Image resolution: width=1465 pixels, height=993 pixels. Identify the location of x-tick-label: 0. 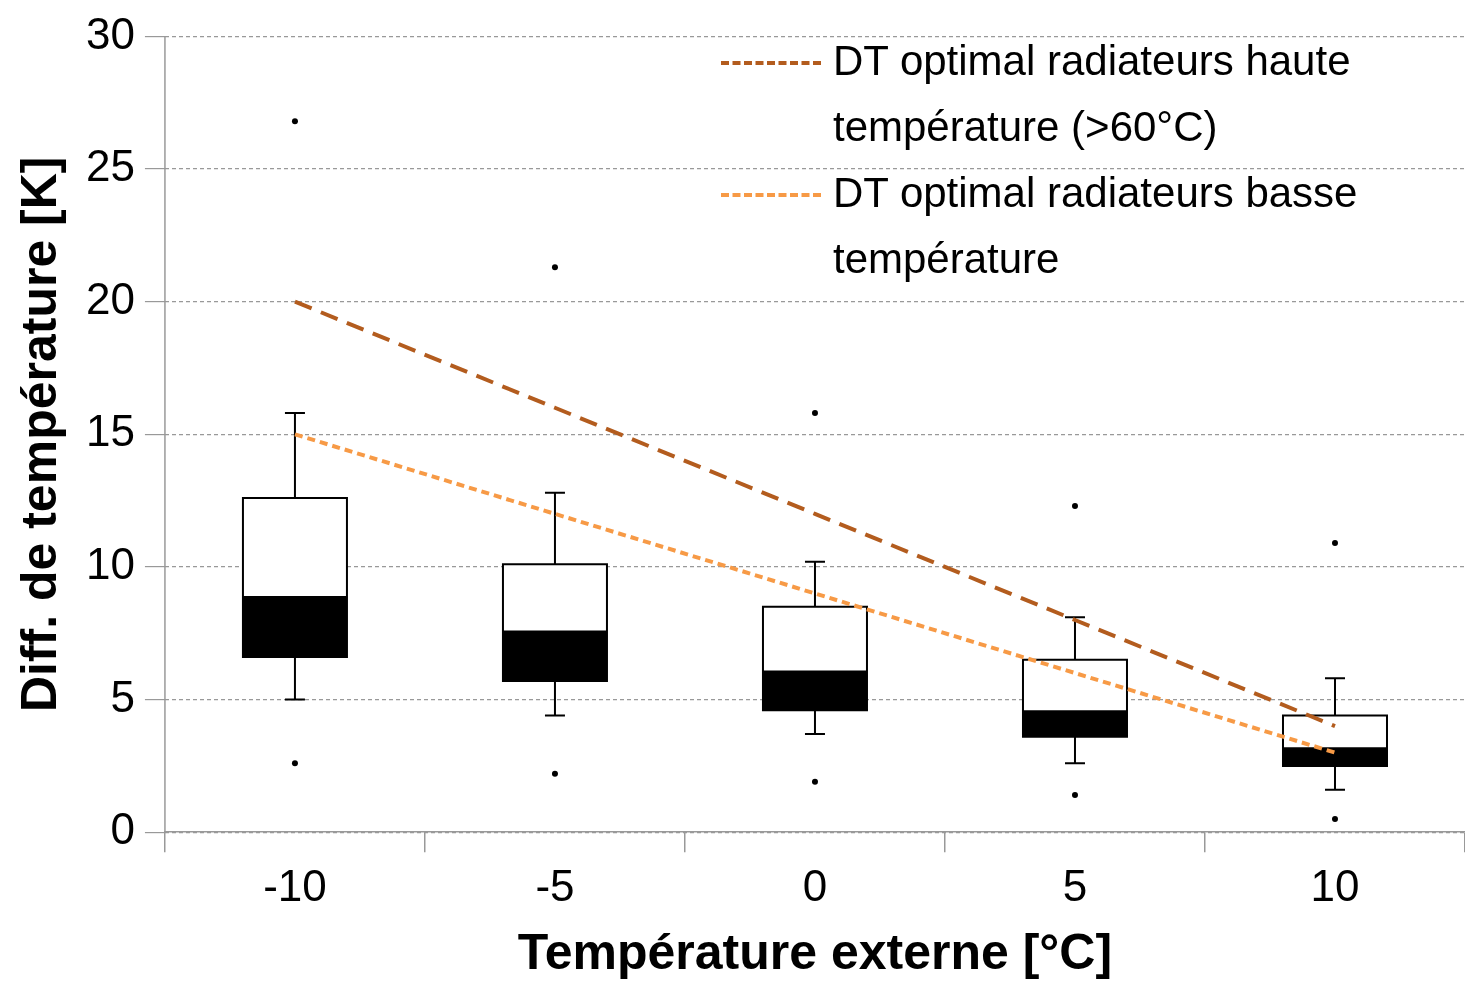
(815, 885).